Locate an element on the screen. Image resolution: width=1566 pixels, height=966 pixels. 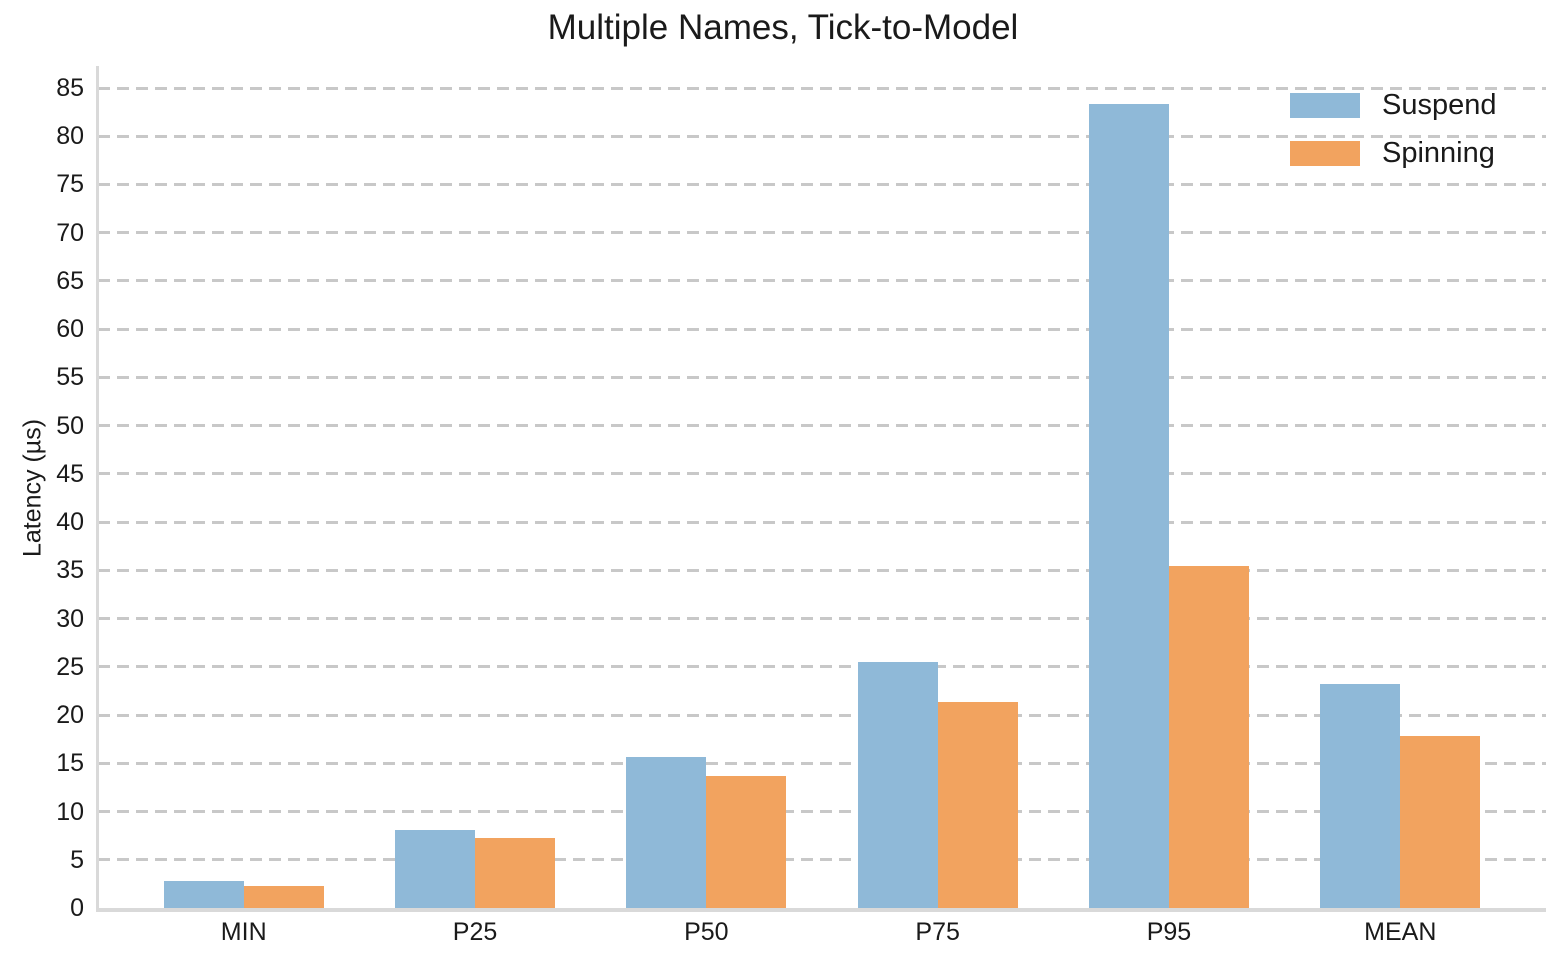
bar-spinning-p75 is located at coordinates (977, 804).